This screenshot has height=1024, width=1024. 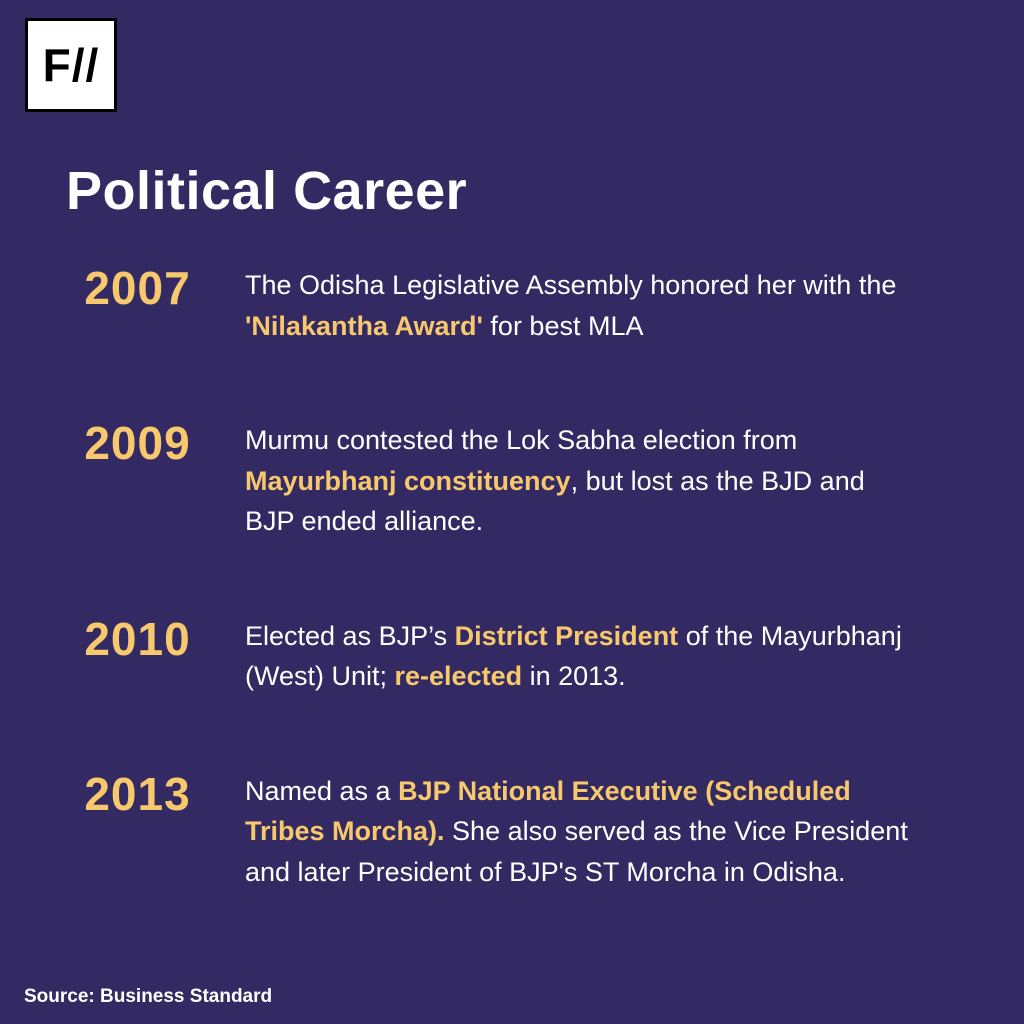 I want to click on page-title: Political Career, so click(x=267, y=191).